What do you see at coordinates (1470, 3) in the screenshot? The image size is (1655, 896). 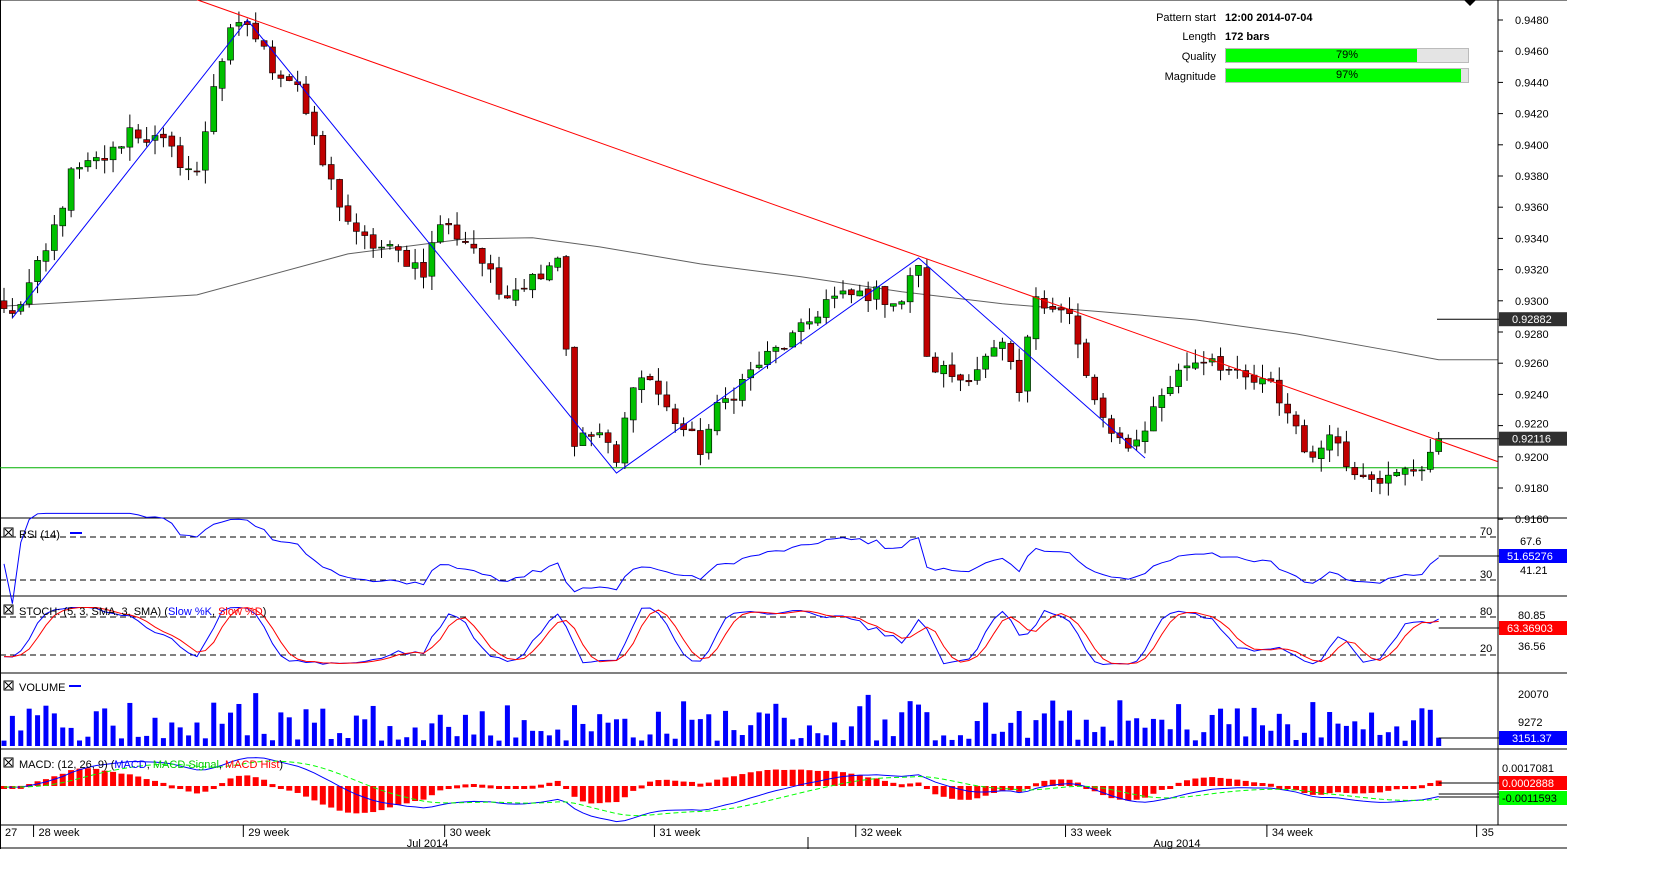 I see `scroll-marker-icon` at bounding box center [1470, 3].